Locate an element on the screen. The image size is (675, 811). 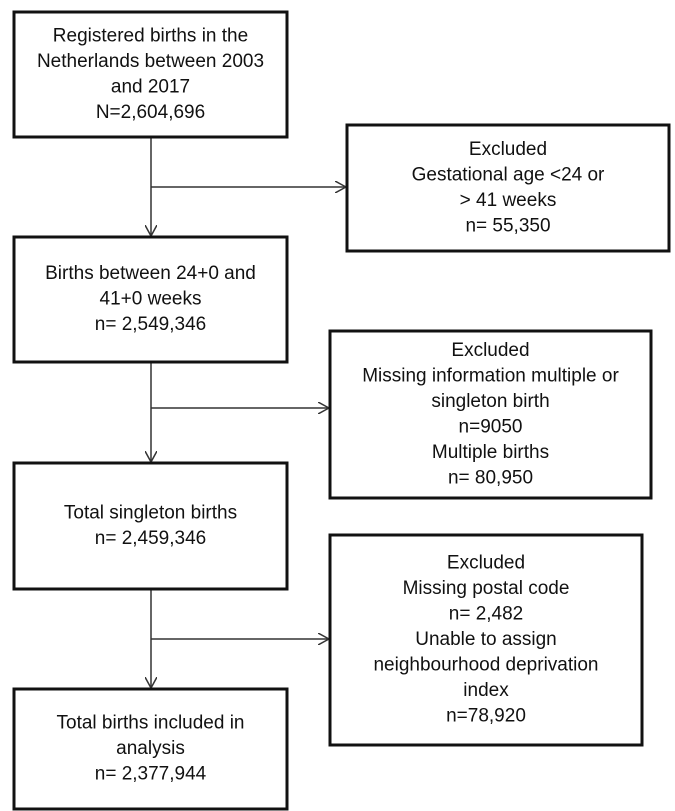
box-text: n= 2,377,944 is located at coordinates (151, 774).